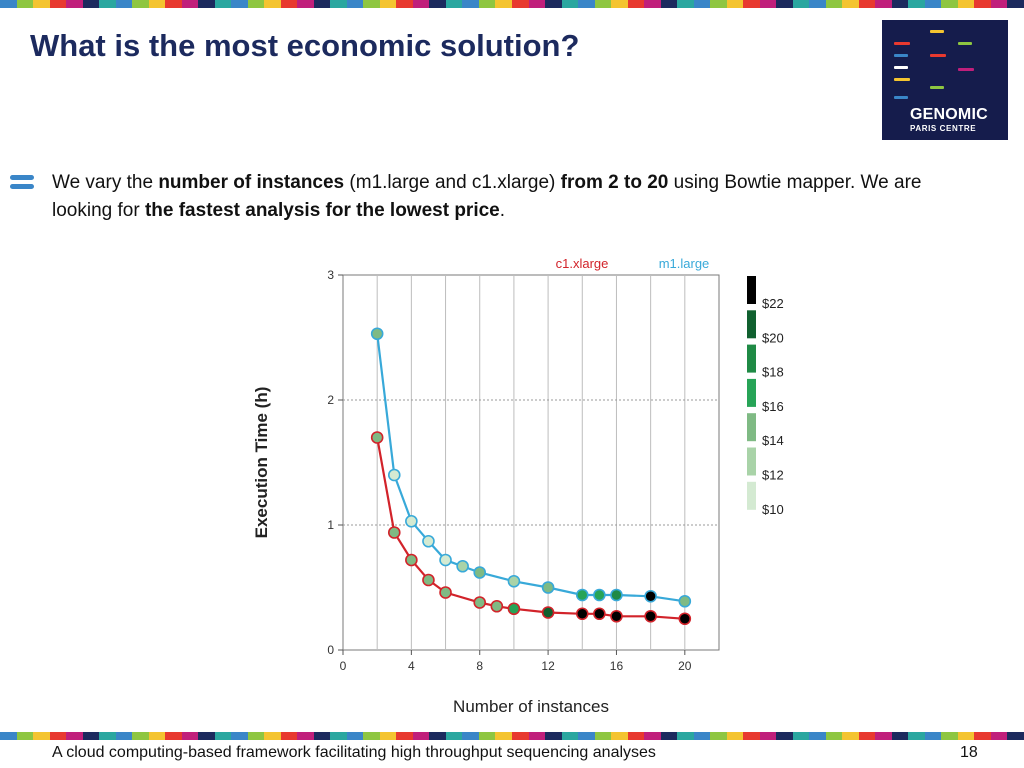  Describe the element at coordinates (487, 196) in the screenshot. I see `bullet-text-part: using Bowtie mapper. We are looking for` at that location.